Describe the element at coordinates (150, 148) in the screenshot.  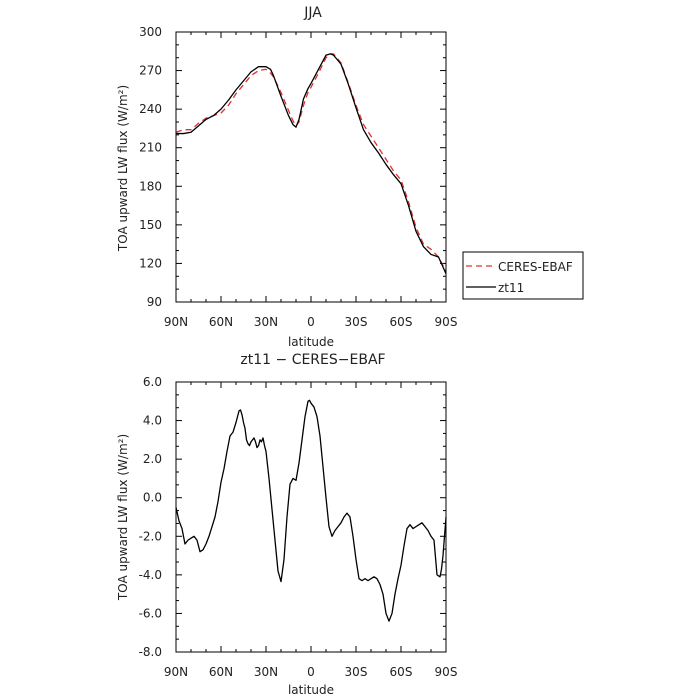
I see `y-tick-label: 210` at that location.